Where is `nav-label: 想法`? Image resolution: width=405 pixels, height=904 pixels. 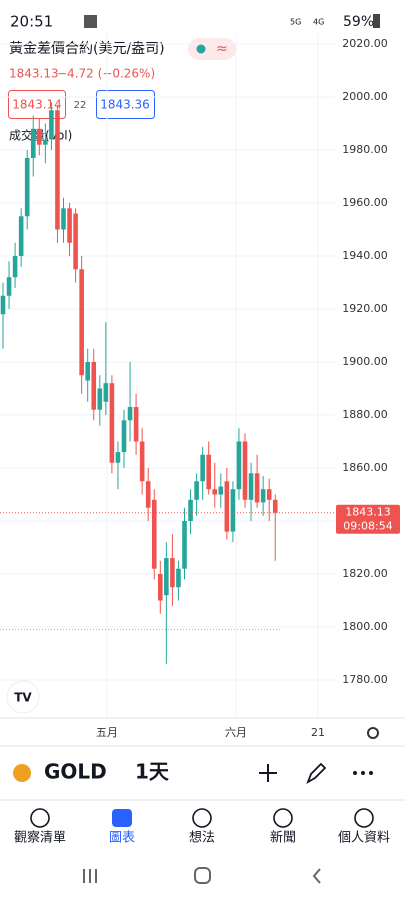
nav-label: 想法 is located at coordinates (202, 838).